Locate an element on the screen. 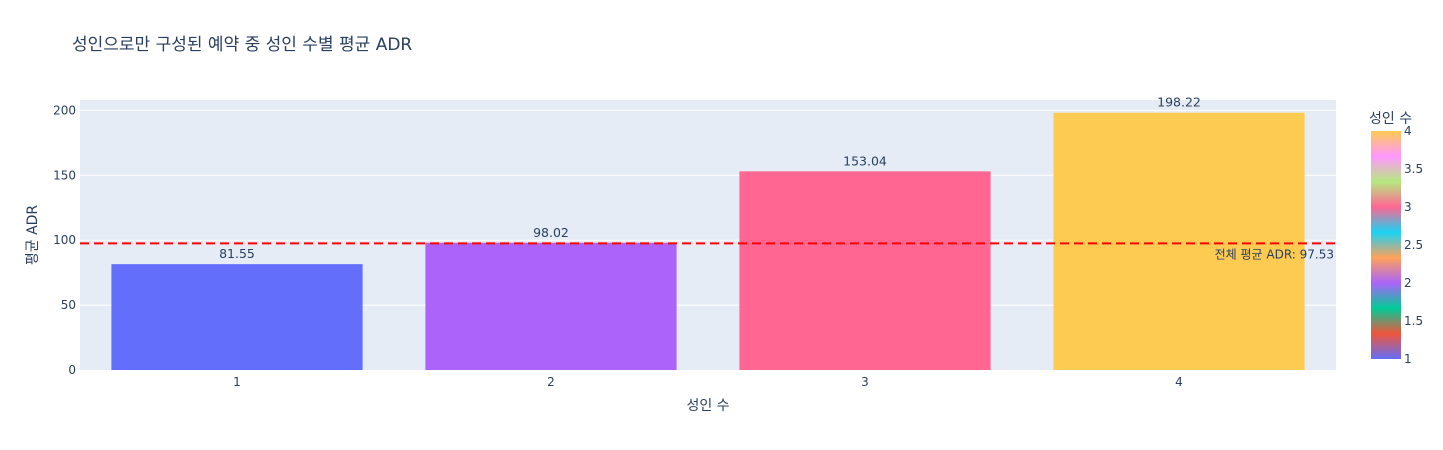 The image size is (1443, 450). colorbar-tick-label: 1.5 is located at coordinates (1413, 321).